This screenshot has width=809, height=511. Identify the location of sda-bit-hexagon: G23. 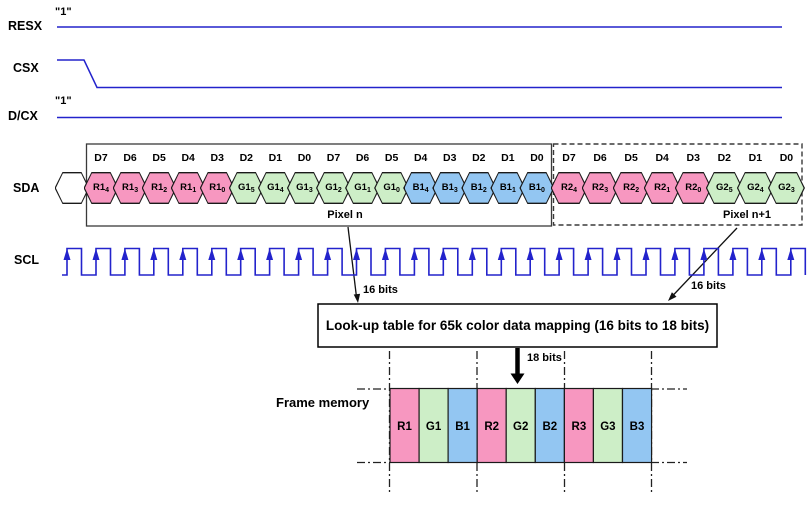
(786, 188).